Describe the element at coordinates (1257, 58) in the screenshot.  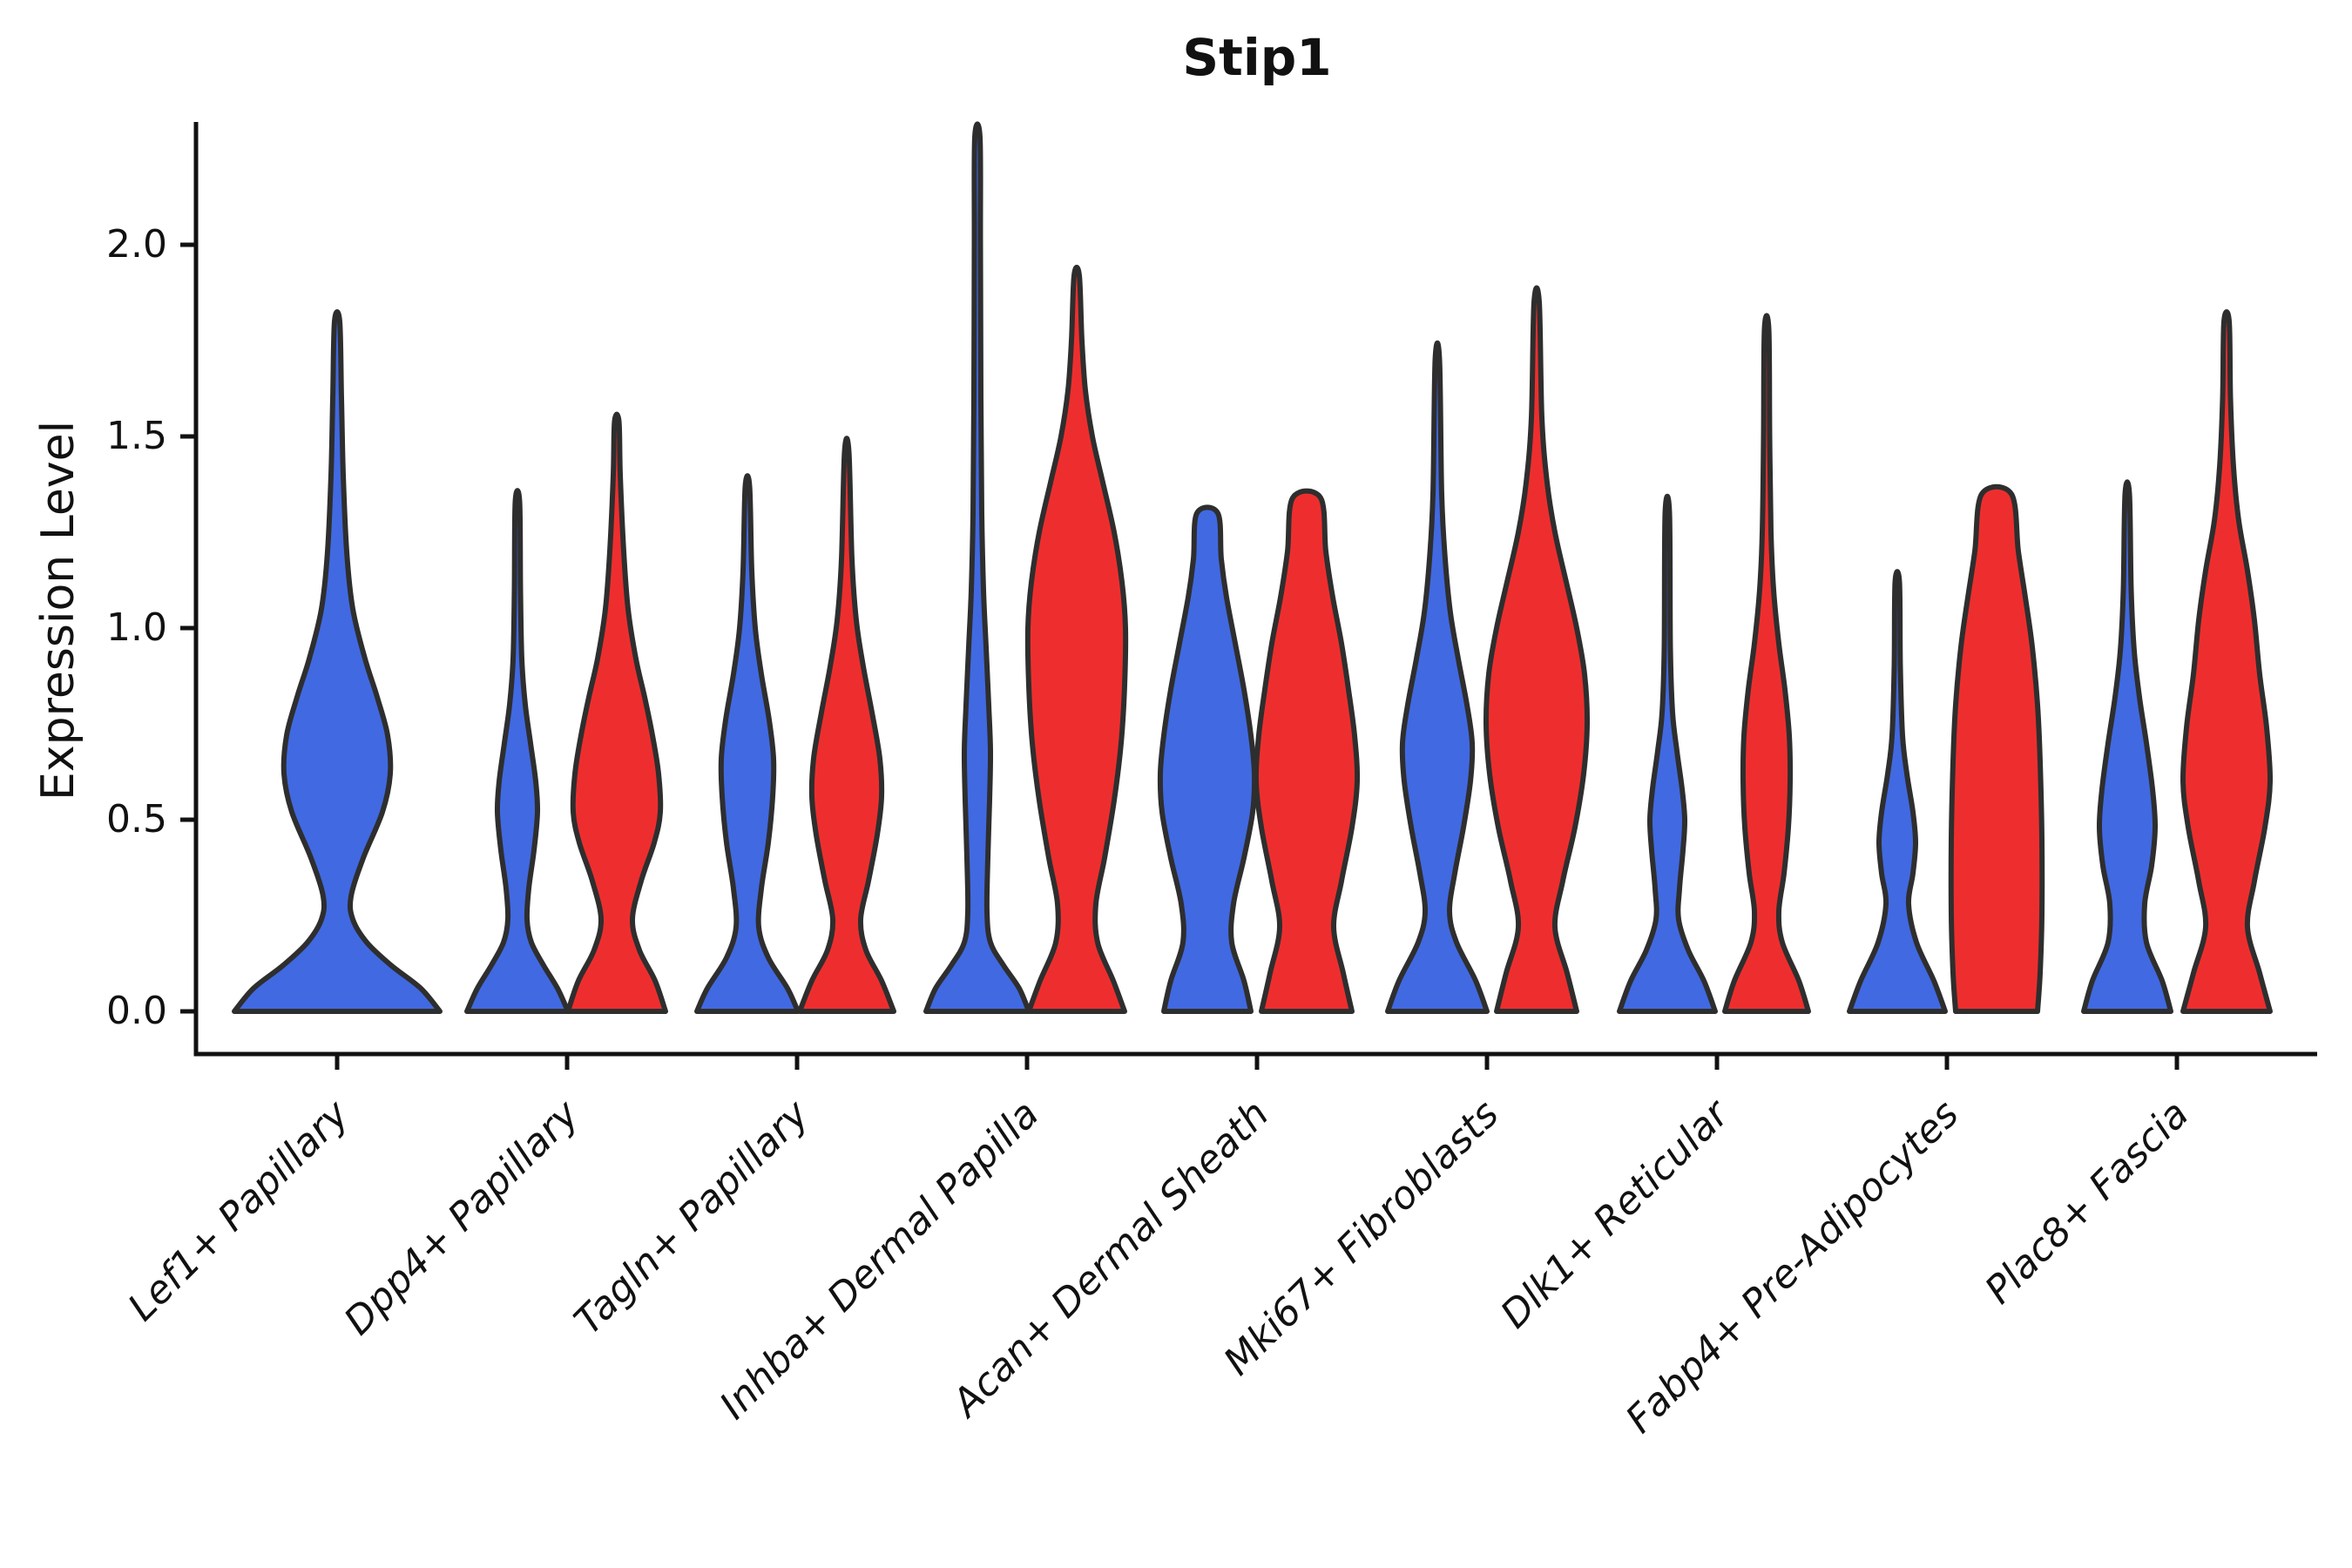
I see `chart-title: Stip1` at that location.